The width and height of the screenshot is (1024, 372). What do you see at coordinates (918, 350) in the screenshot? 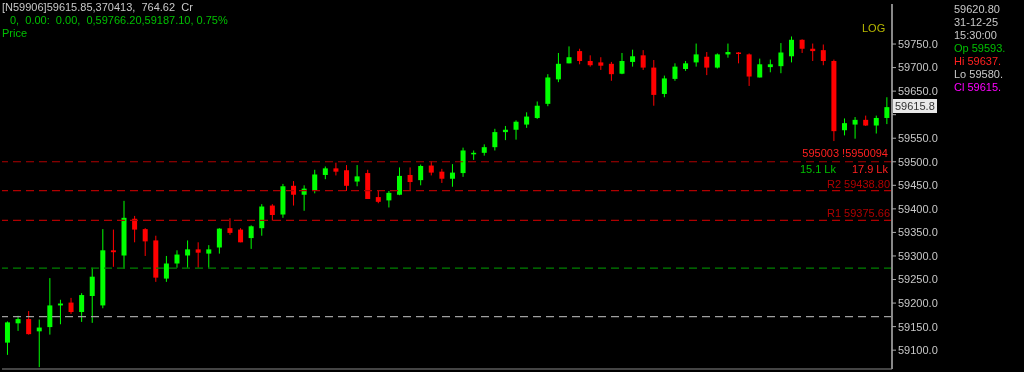
I see `y-tick-label: 59100.0` at bounding box center [918, 350].